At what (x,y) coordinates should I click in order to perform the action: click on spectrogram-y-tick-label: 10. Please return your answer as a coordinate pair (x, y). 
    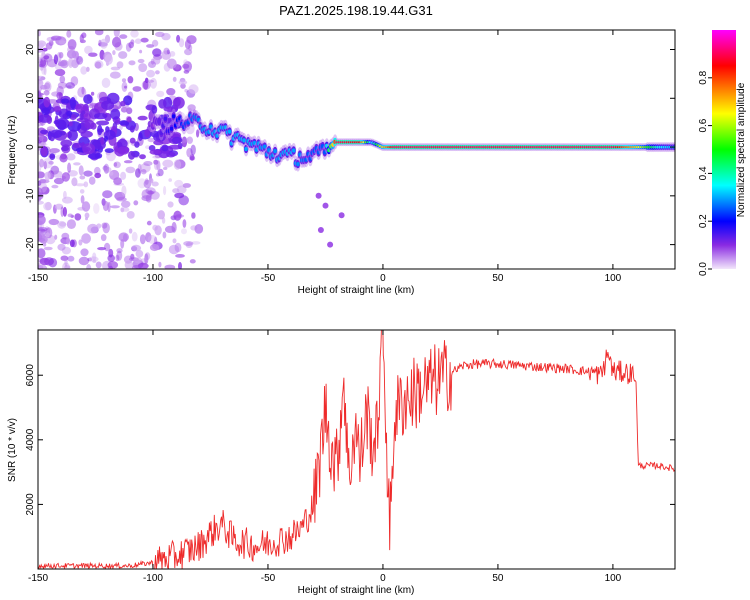
    Looking at the image, I should click on (30, 98).